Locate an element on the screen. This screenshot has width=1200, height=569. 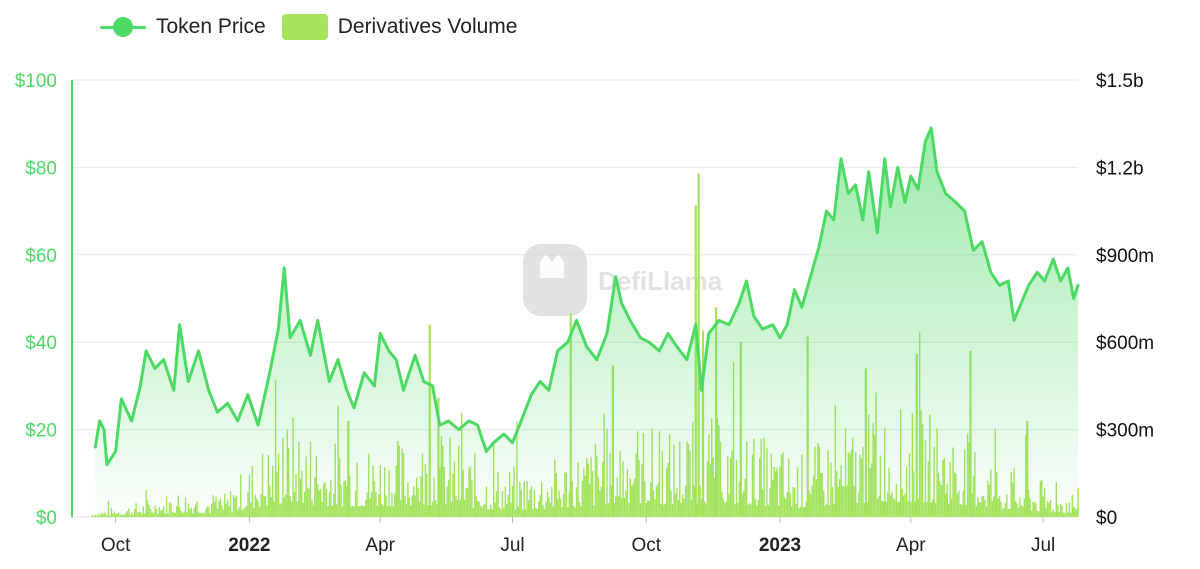
legend-item-token-price: Token Price is located at coordinates (183, 27).